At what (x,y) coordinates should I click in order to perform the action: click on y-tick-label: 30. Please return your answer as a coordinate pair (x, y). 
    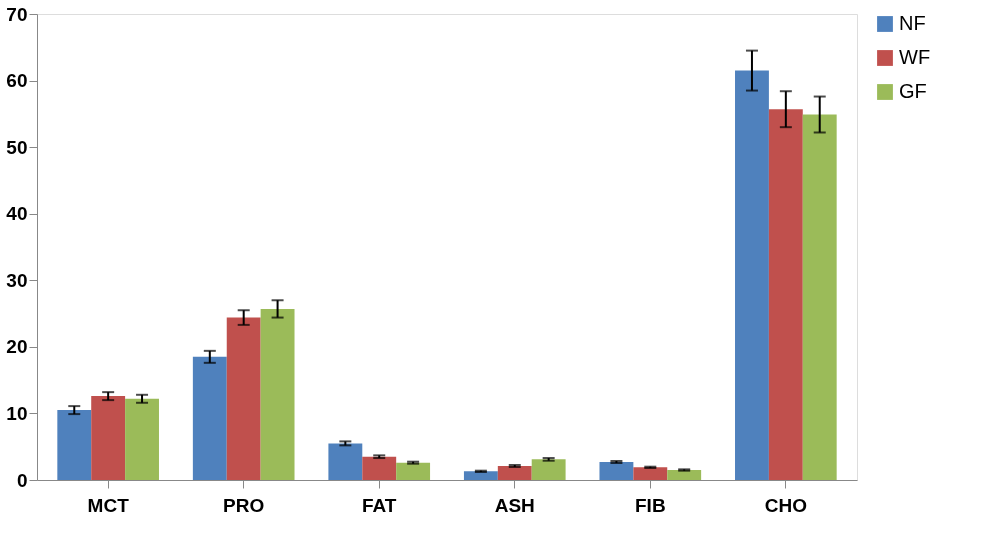
    Looking at the image, I should click on (17, 280).